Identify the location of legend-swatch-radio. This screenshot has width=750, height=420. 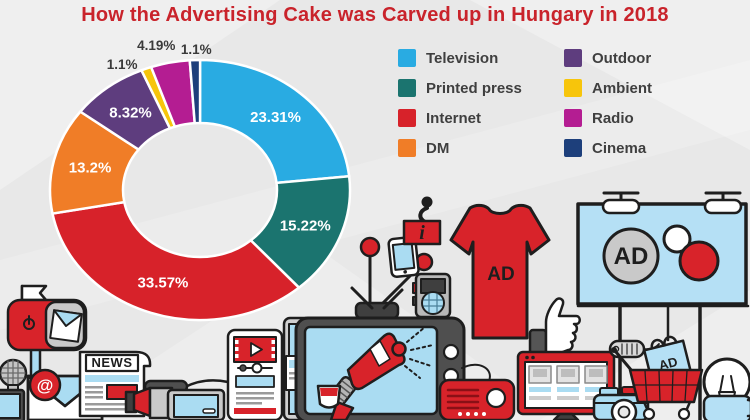
(573, 118).